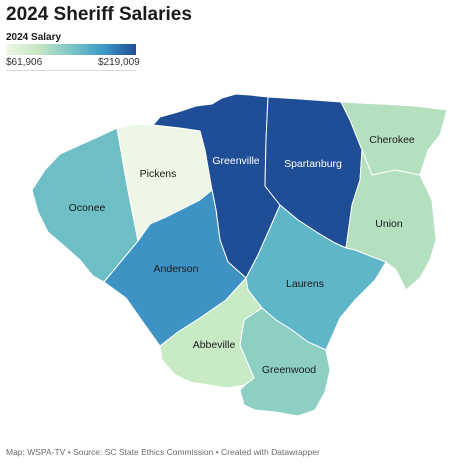 This screenshot has height=464, width=474. What do you see at coordinates (99, 14) in the screenshot?
I see `chart-title: 2024 Sheriff Salaries` at bounding box center [99, 14].